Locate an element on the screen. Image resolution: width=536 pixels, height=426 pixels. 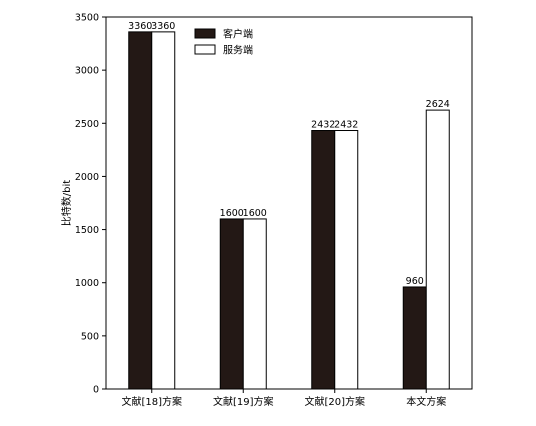
y-tick-label: 3000 is located at coordinates (87, 71).